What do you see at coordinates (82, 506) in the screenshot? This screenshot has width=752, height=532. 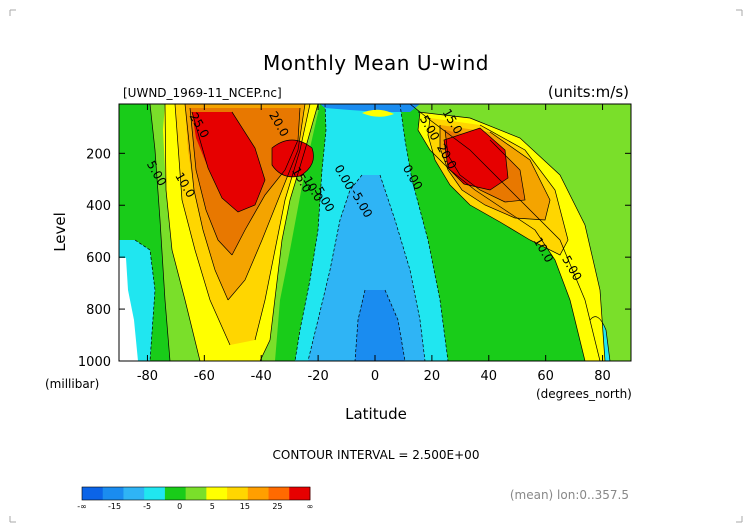 I see `colorbar-label: -∞` at bounding box center [82, 506].